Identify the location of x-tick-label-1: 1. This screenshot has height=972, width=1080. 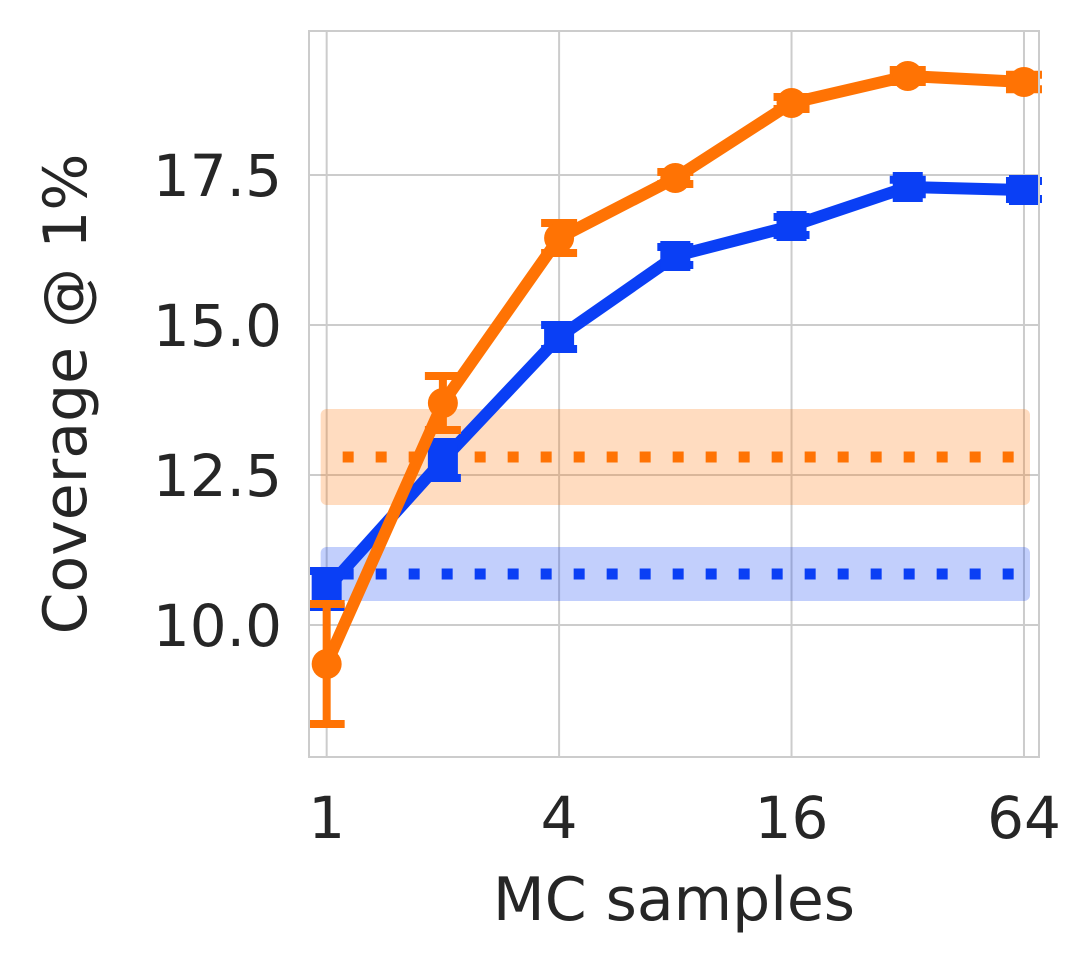
(326, 818).